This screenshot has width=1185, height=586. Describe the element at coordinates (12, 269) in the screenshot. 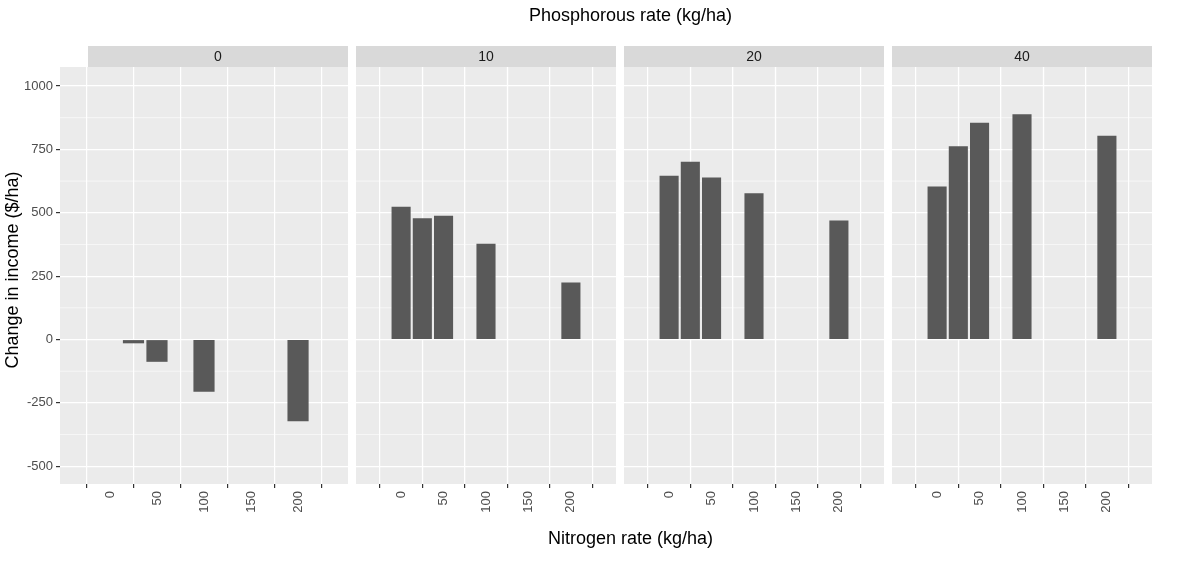

I see `y-axis-title: Change in income ($/ha)` at that location.